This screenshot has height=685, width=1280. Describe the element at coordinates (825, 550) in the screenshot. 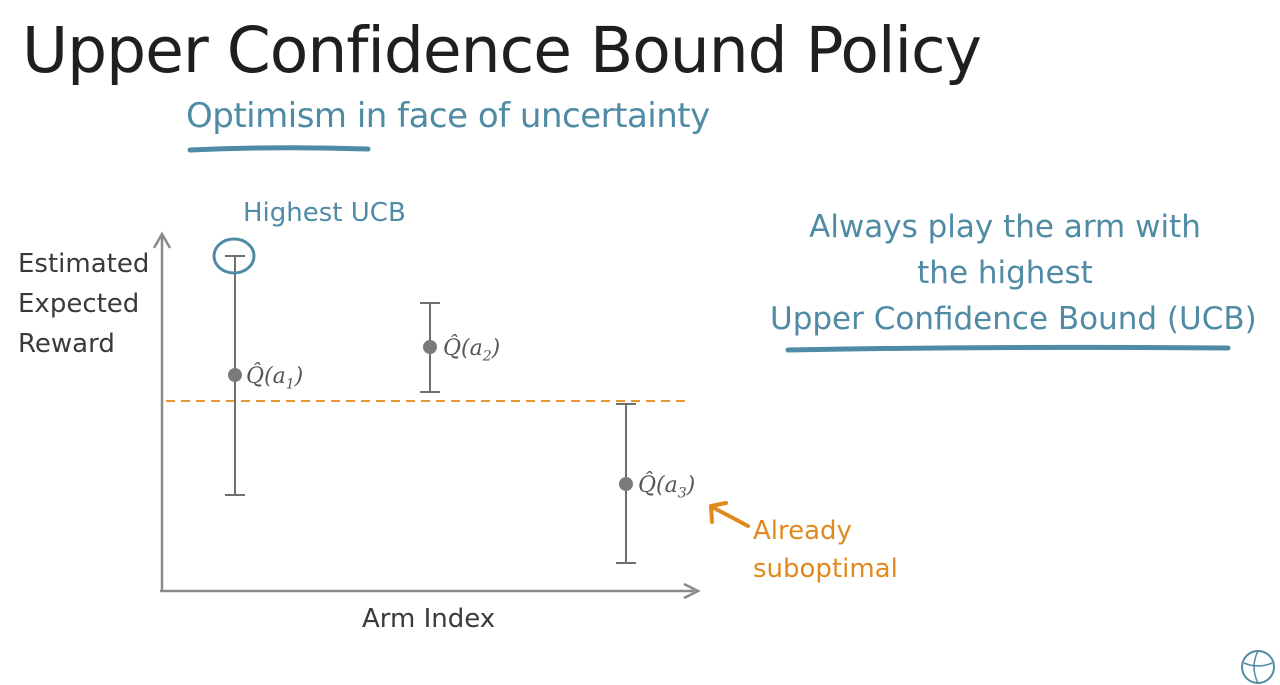

I see `suboptimal-annotation: Already suboptimal` at that location.